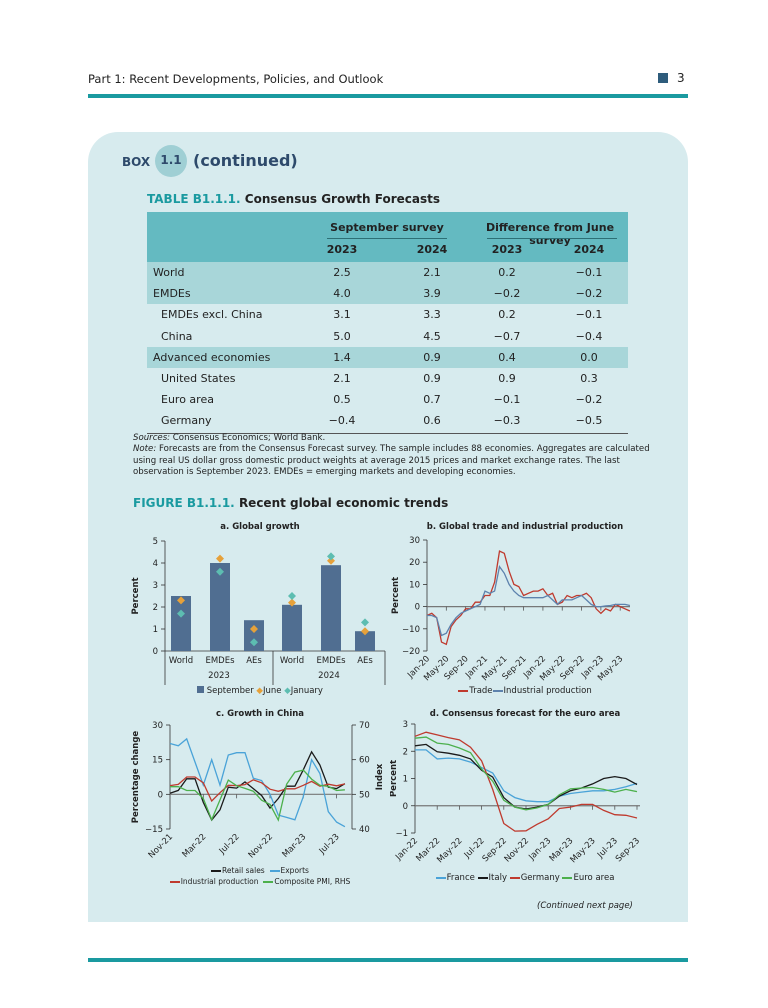  I want to click on footer-rule, so click(388, 960).